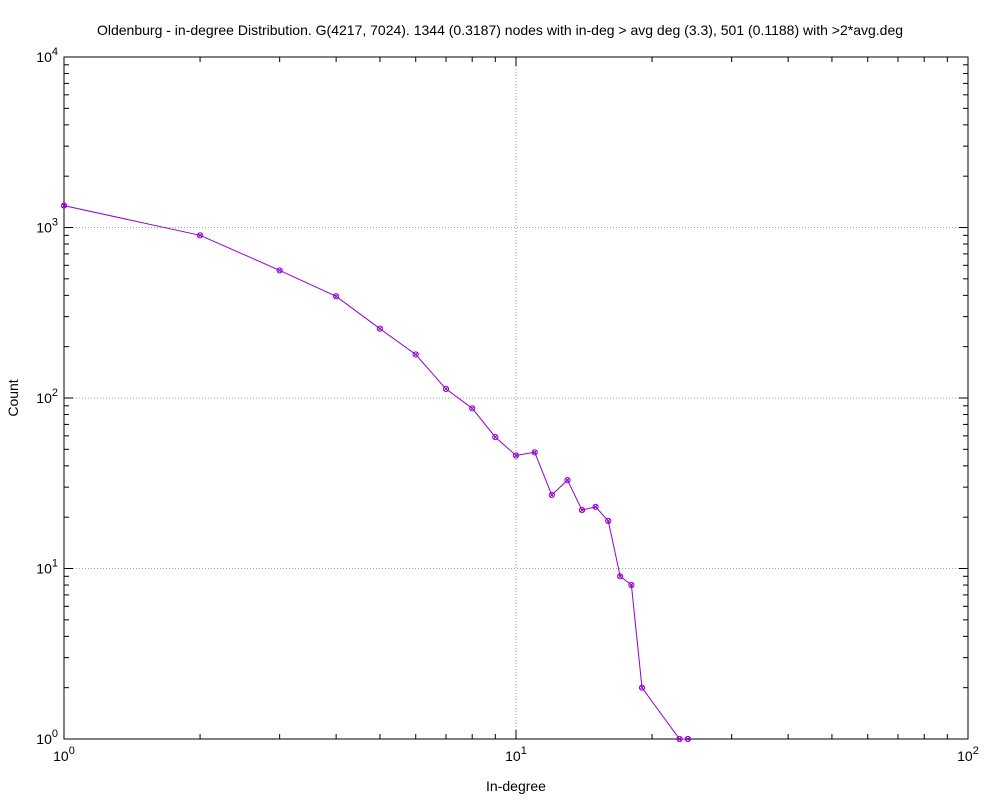 The height and width of the screenshot is (805, 1000). I want to click on x-tick-label: 10², so click(968, 754).